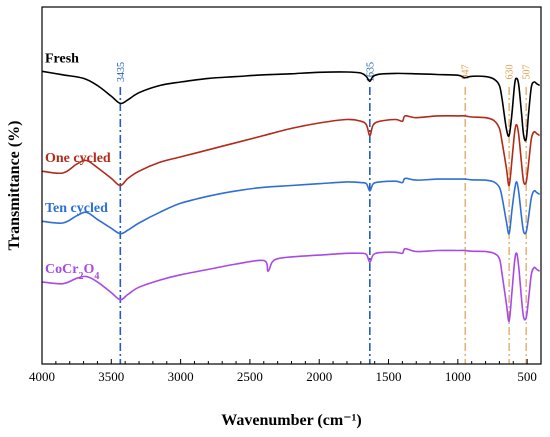 The width and height of the screenshot is (550, 437). I want to click on series-label: Ten cycled, so click(76, 208).